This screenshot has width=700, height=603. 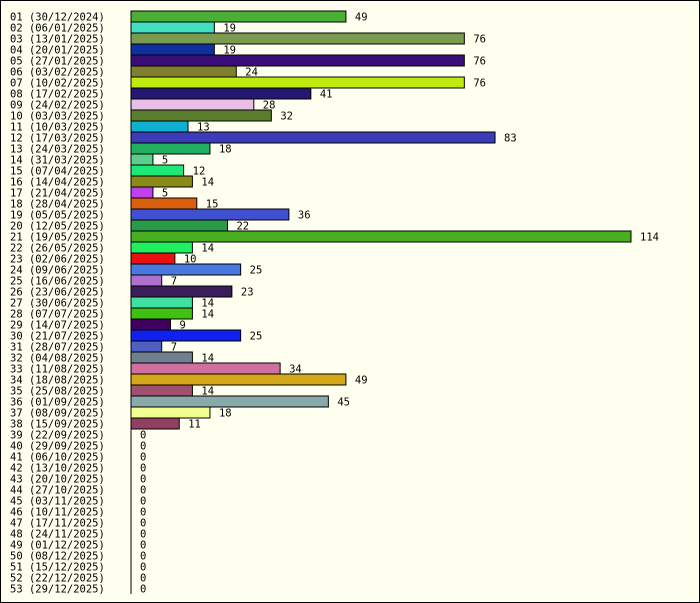 I want to click on category-label: 41 (06/10/2025), so click(x=57, y=458).